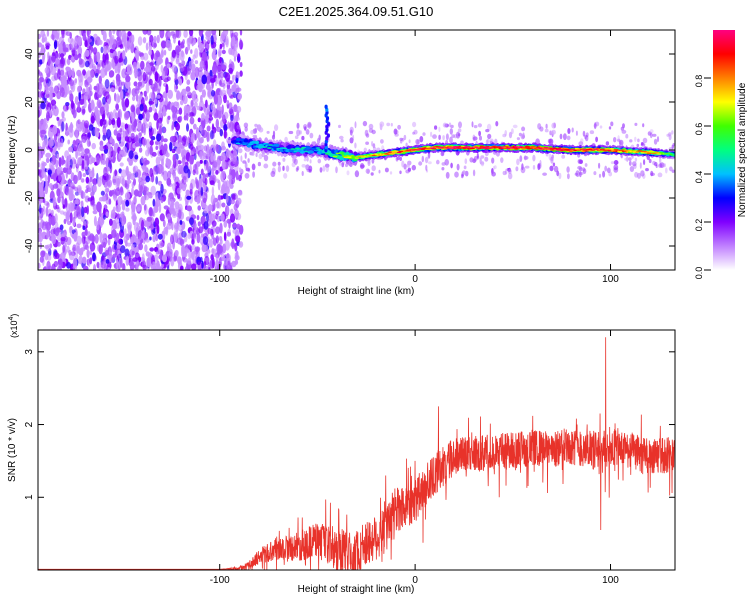 Image resolution: width=750 pixels, height=600 pixels. What do you see at coordinates (724, 150) in the screenshot?
I see `colorbar-bar` at bounding box center [724, 150].